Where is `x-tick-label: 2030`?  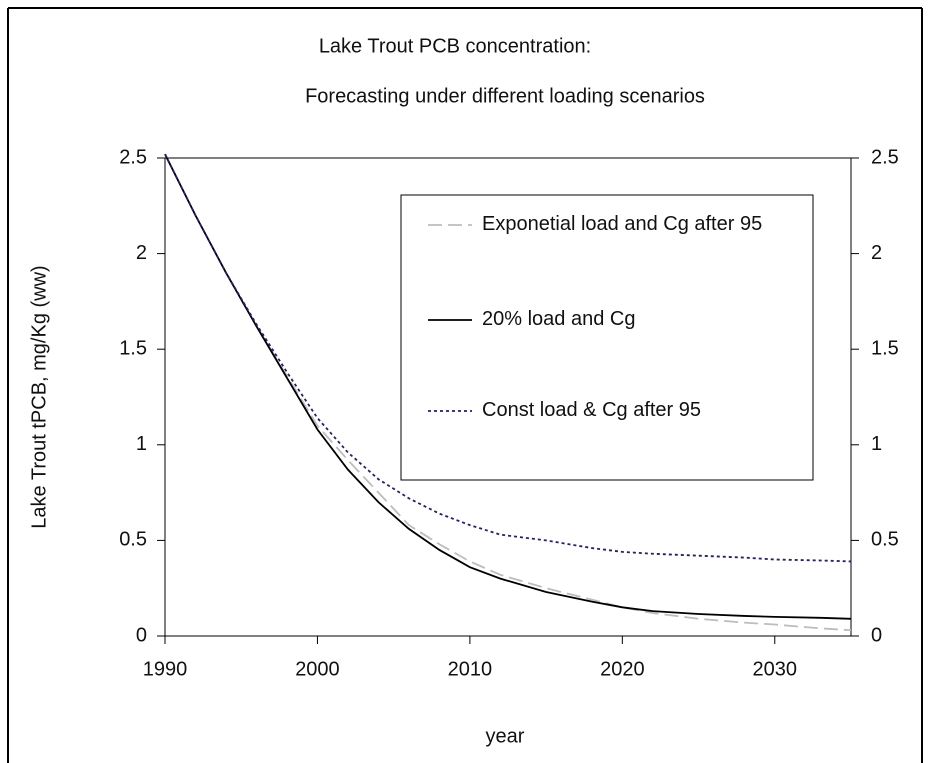 x-tick-label: 2030 is located at coordinates (775, 669).